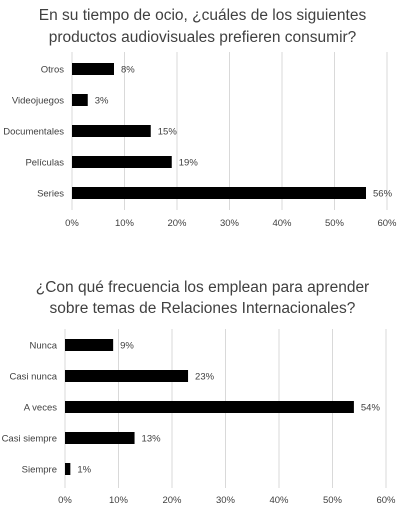 Image resolution: width=405 pixels, height=510 pixels. What do you see at coordinates (50, 194) in the screenshot?
I see `chart-1-category-label: Series` at bounding box center [50, 194].